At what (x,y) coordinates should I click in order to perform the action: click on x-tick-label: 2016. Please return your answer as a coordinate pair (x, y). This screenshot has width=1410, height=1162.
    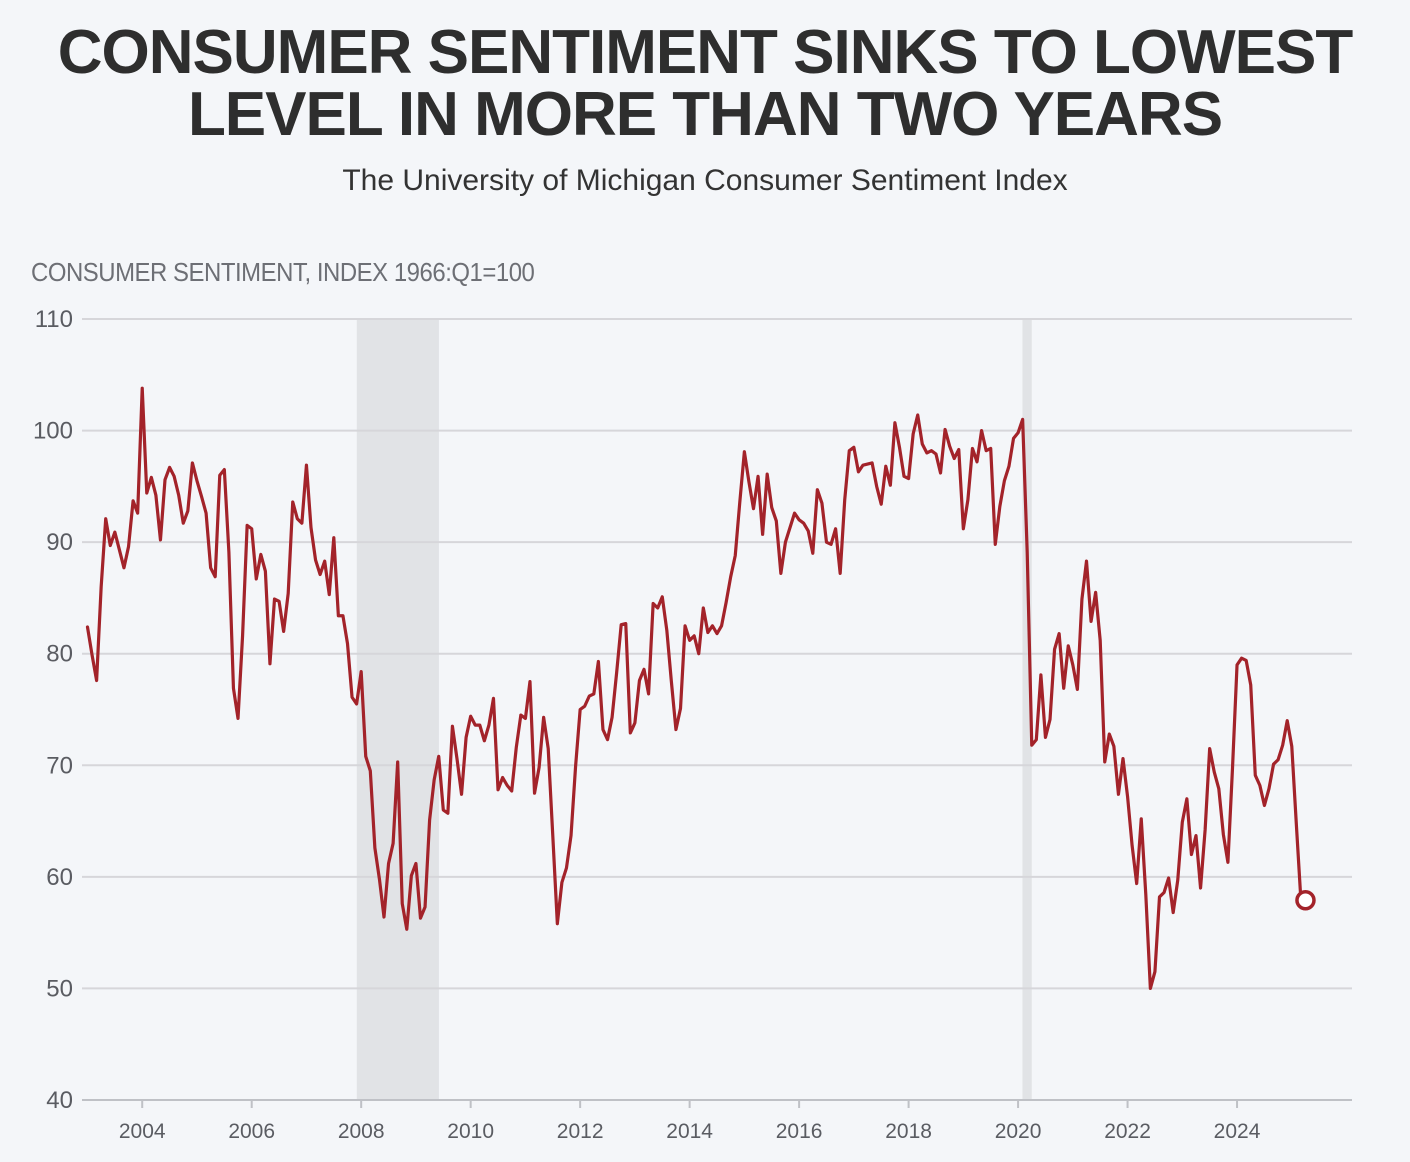
    Looking at the image, I should click on (799, 1131).